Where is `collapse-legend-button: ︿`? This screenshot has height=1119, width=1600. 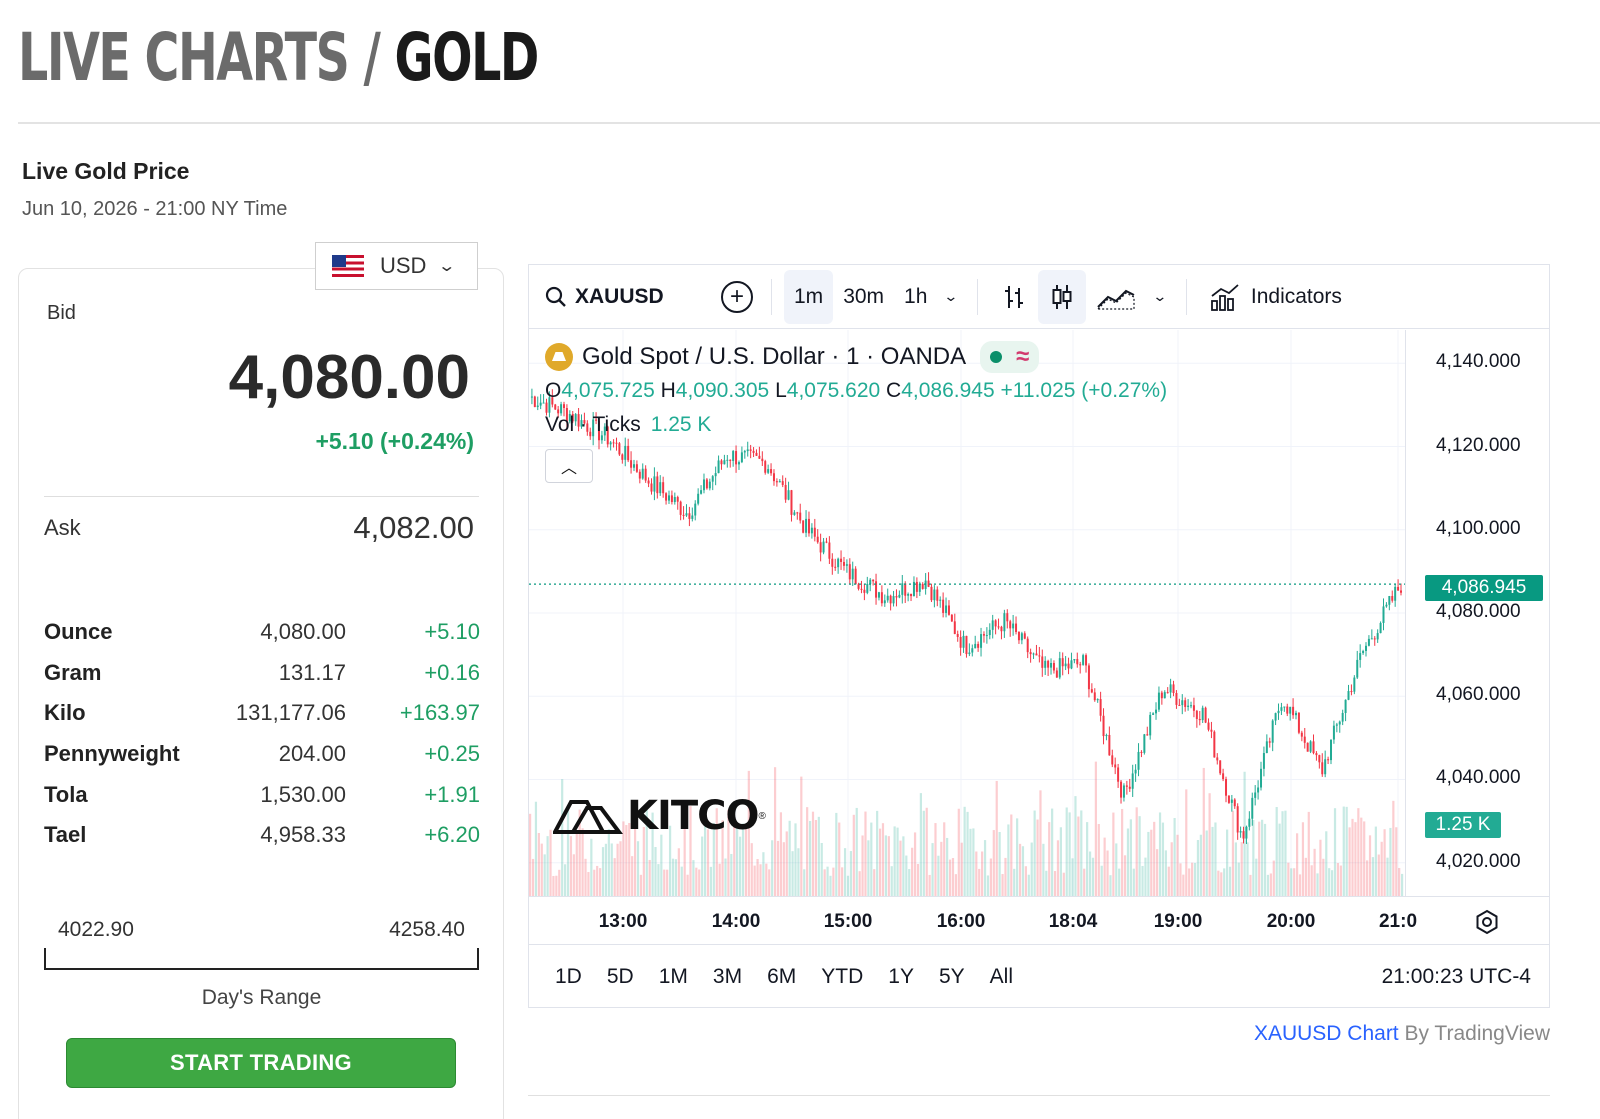
collapse-legend-button: ︿ is located at coordinates (569, 466).